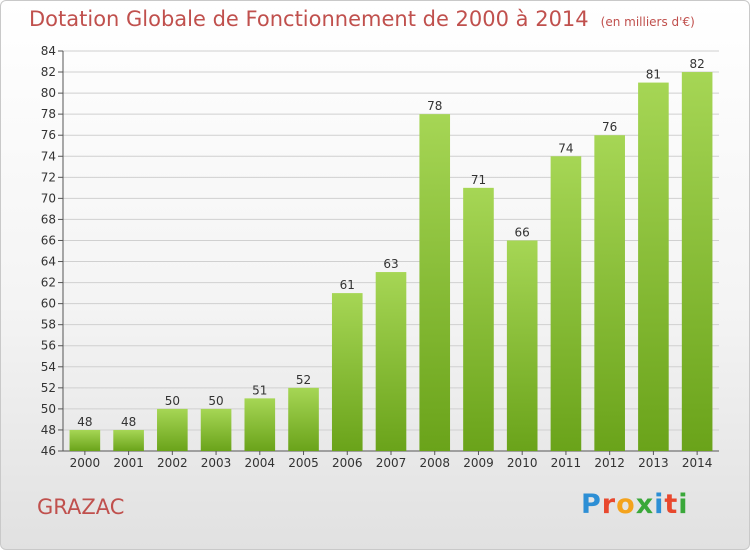 This screenshot has height=550, width=750. Describe the element at coordinates (48, 430) in the screenshot. I see `y-tick-label: 48` at that location.